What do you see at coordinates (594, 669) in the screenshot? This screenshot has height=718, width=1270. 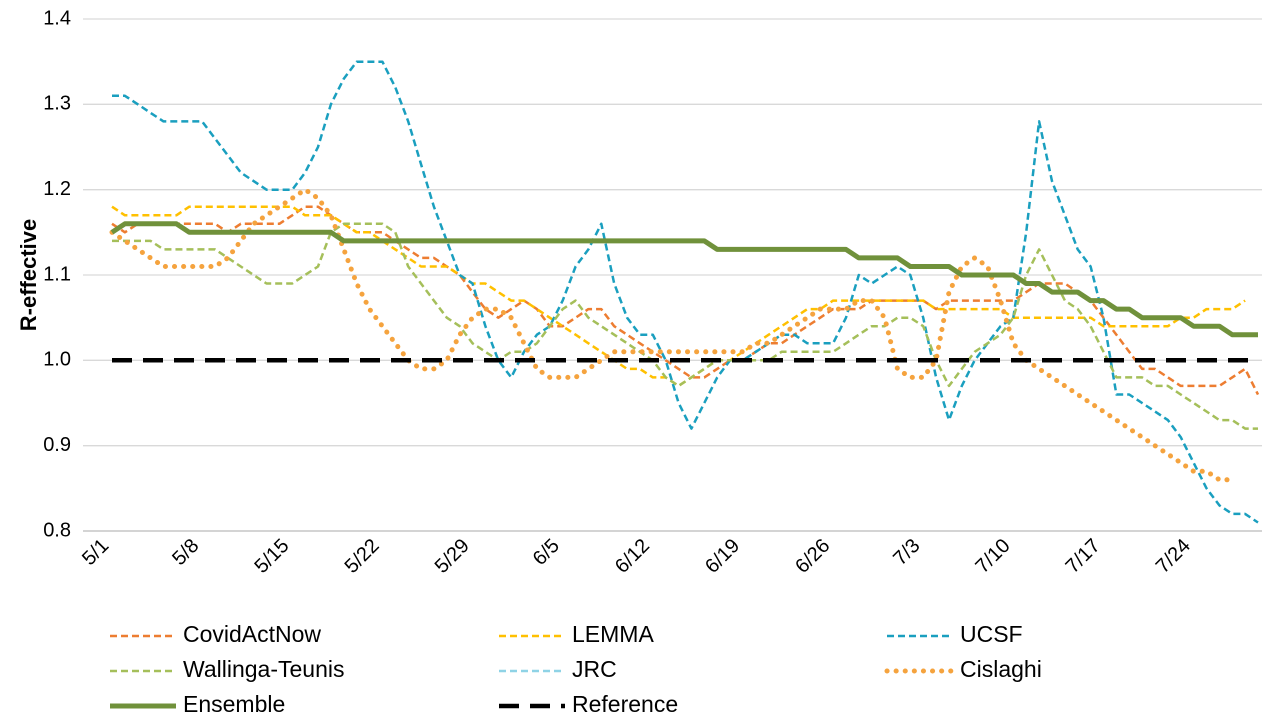 I see `legend-label: JRC` at bounding box center [594, 669].